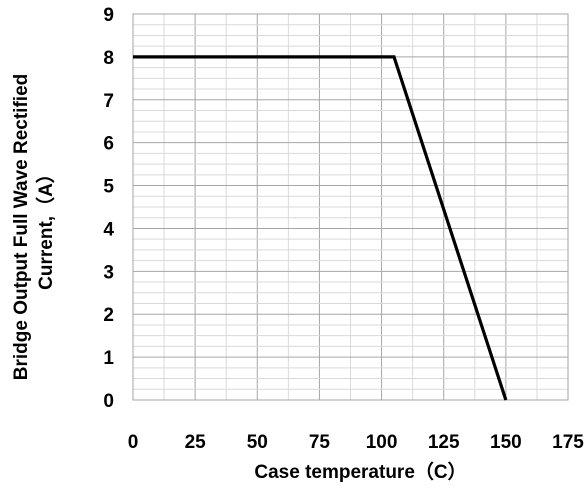 The height and width of the screenshot is (493, 587). Describe the element at coordinates (108, 144) in the screenshot. I see `y-tick-label: 6` at that location.